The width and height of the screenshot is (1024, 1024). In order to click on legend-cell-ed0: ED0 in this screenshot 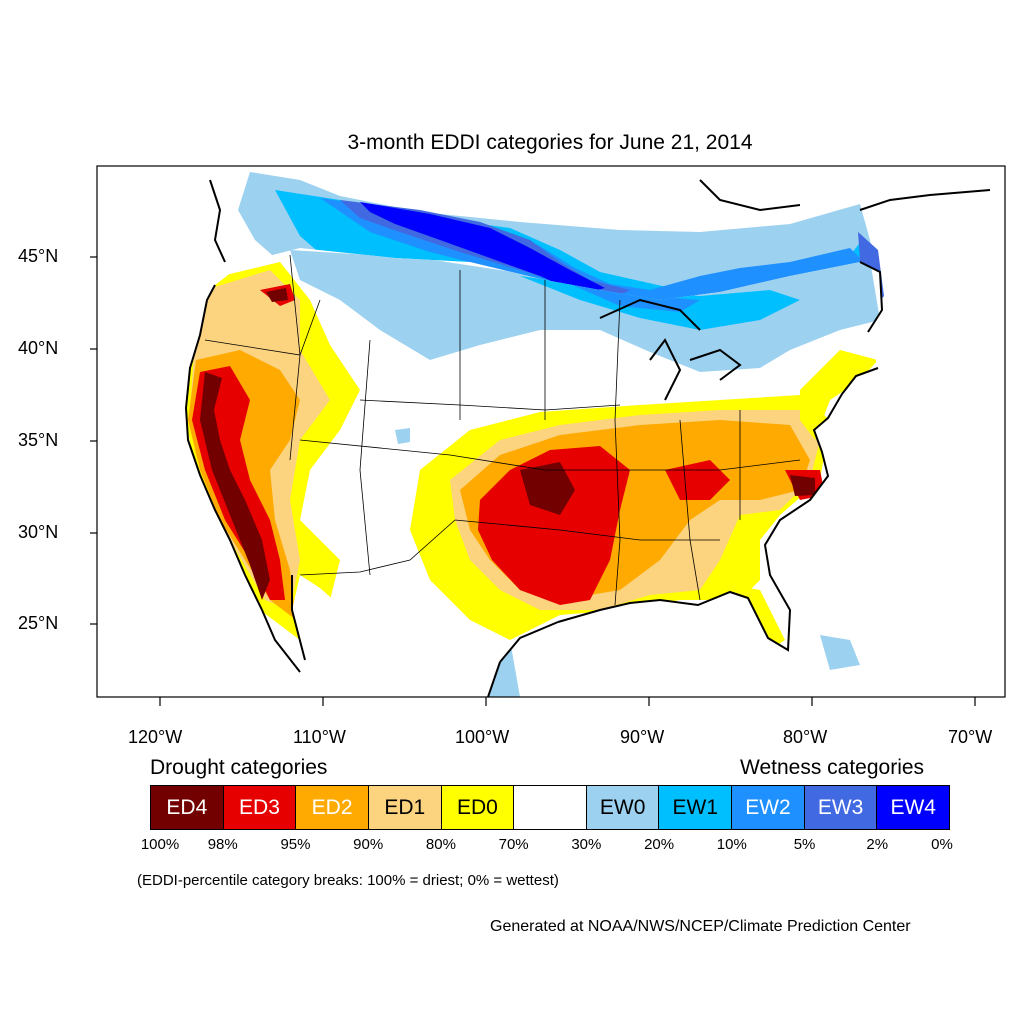, I will do `click(478, 807)`.